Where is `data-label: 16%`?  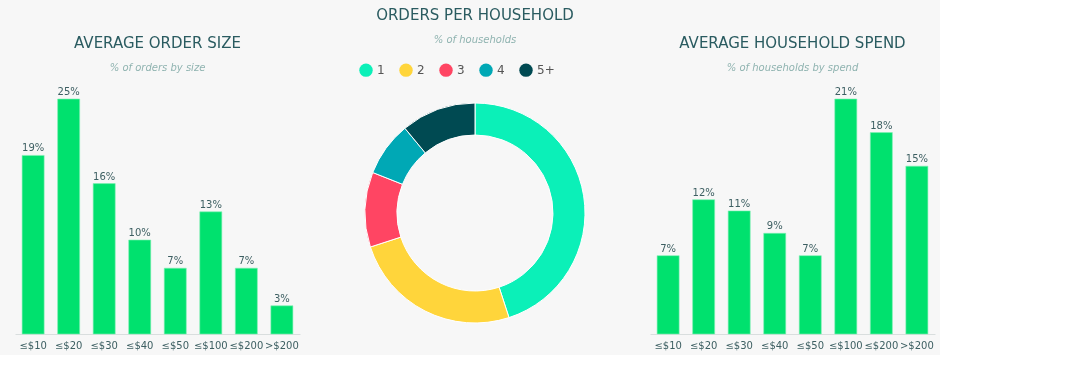
data-label: 16% is located at coordinates (104, 176).